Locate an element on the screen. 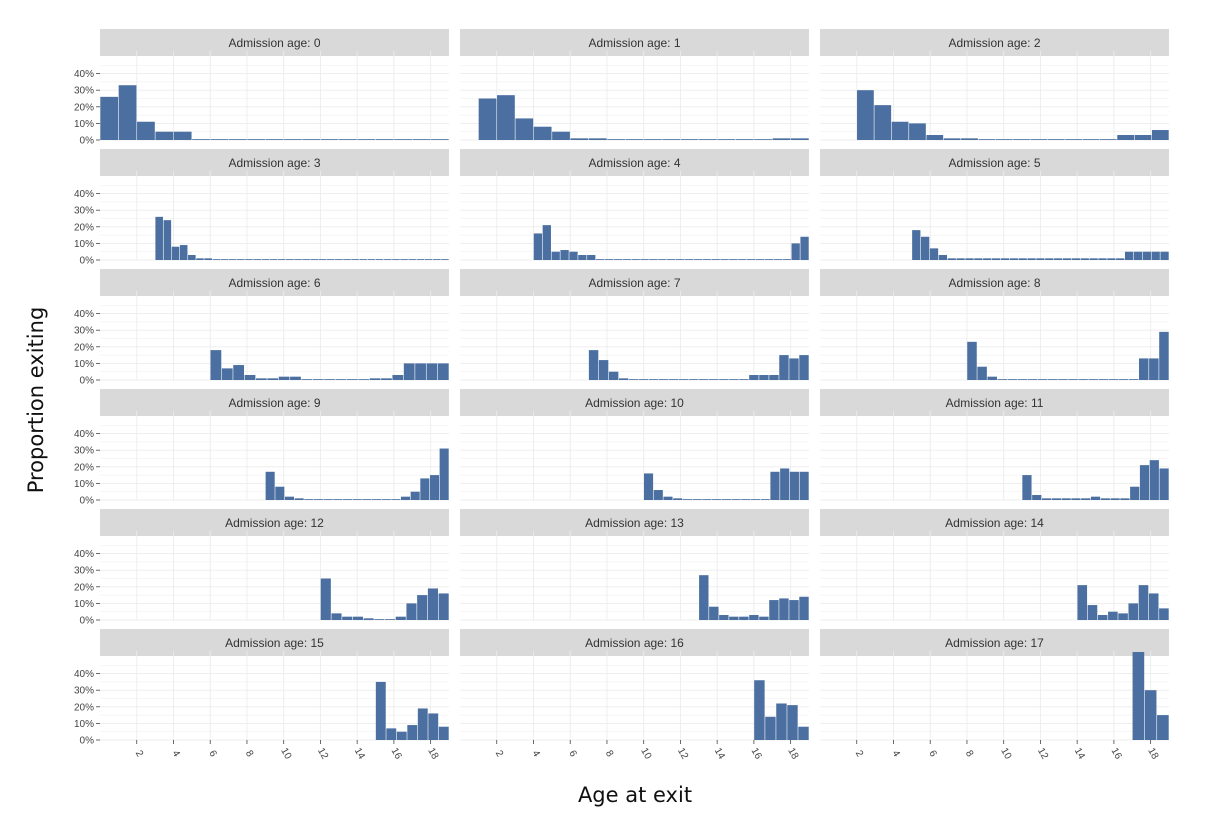 The image size is (1207, 814). facet-strip-label: Admission age: 16 is located at coordinates (634, 643).